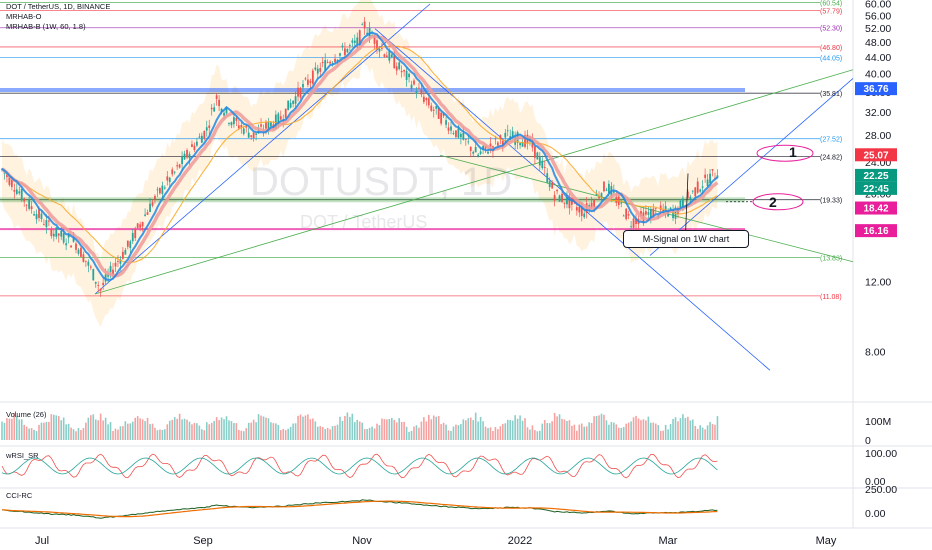 This screenshot has width=932, height=550. Describe the element at coordinates (878, 16) in the screenshot. I see `y-tick-label: 56.00` at that location.